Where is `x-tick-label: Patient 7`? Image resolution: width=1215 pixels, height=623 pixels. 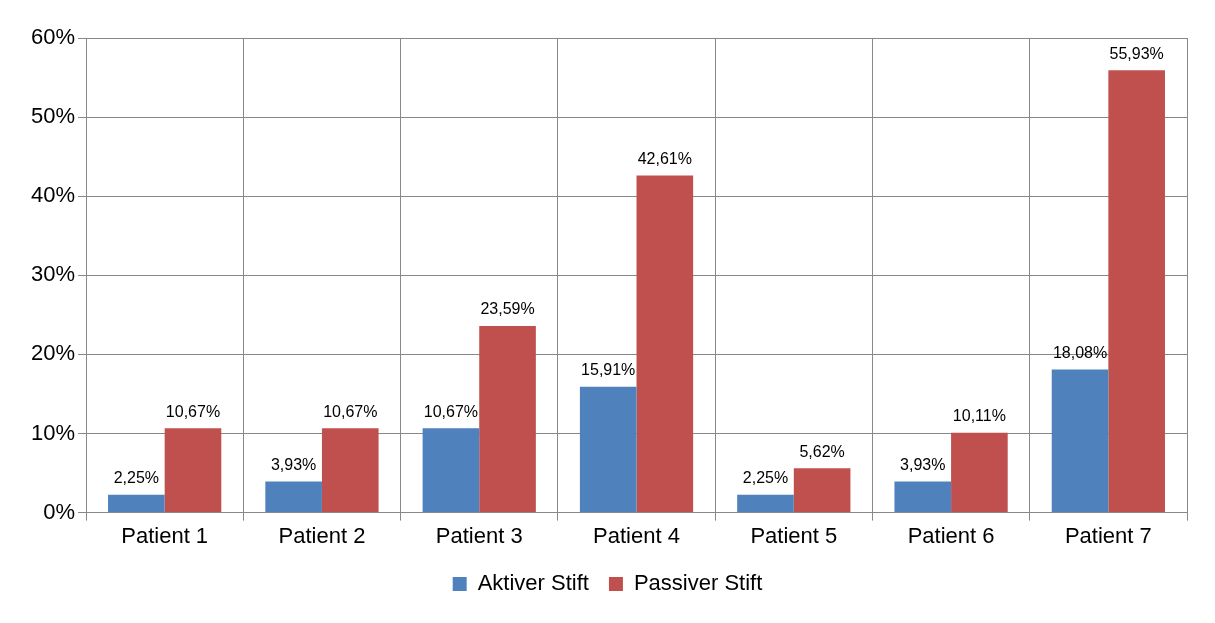 x-tick-label: Patient 7 is located at coordinates (1108, 535).